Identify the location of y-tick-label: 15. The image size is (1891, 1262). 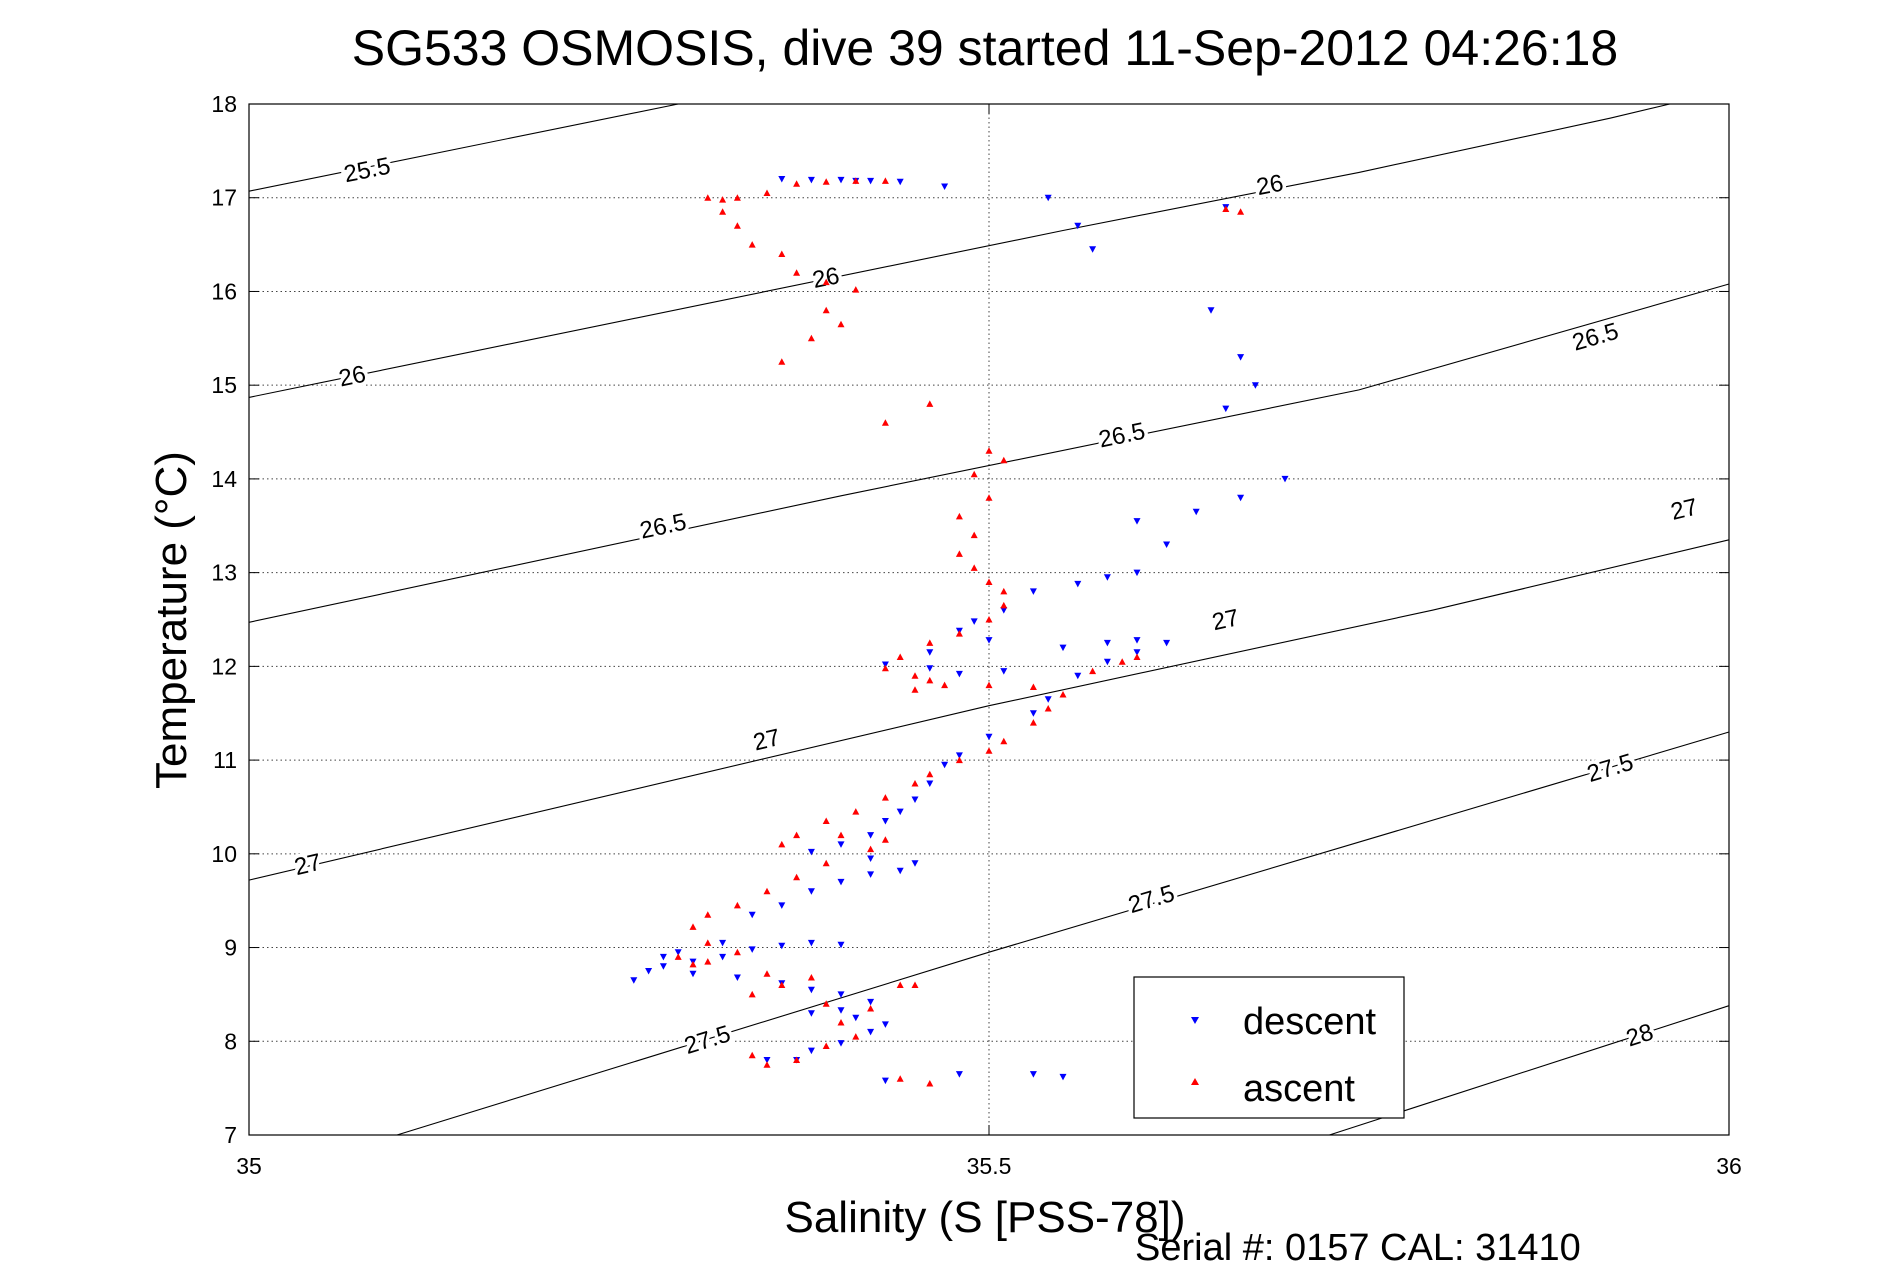
(224, 385).